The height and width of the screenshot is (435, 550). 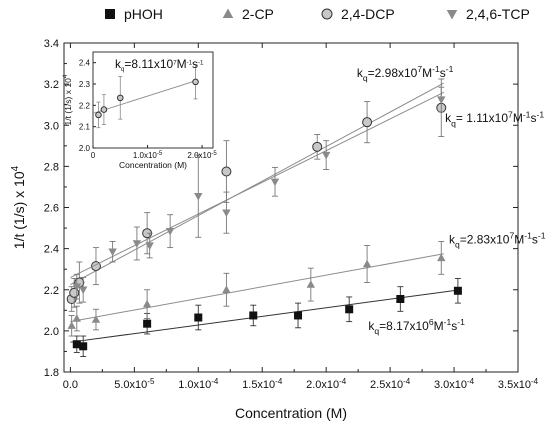 What do you see at coordinates (51, 85) in the screenshot?
I see `y-tick-label: 3.2` at bounding box center [51, 85].